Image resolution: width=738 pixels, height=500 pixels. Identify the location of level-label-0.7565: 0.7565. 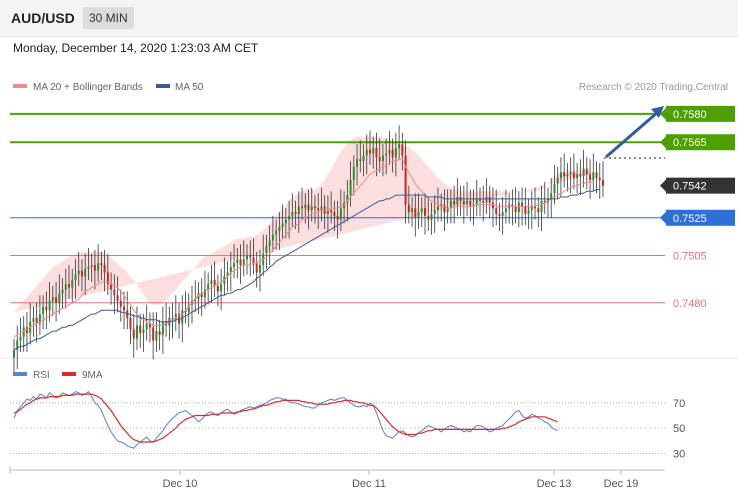
(690, 143).